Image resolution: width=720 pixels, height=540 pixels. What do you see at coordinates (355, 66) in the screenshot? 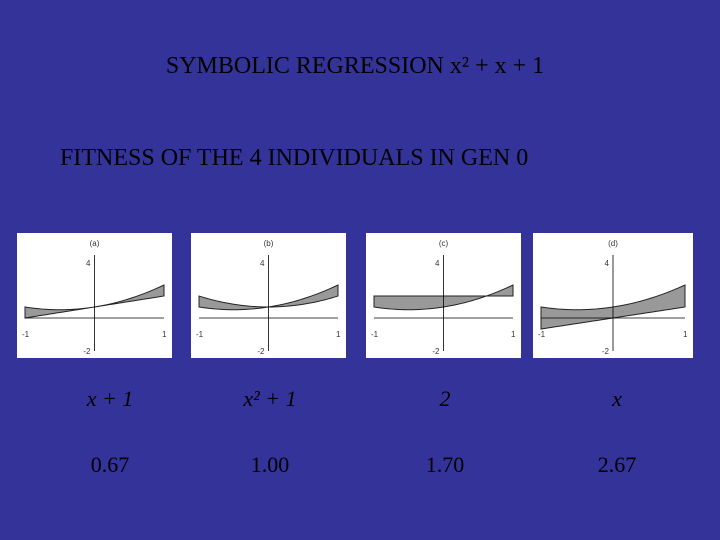
I see `title: SYMBOLIC REGRESSION x² + x + 1` at bounding box center [355, 66].